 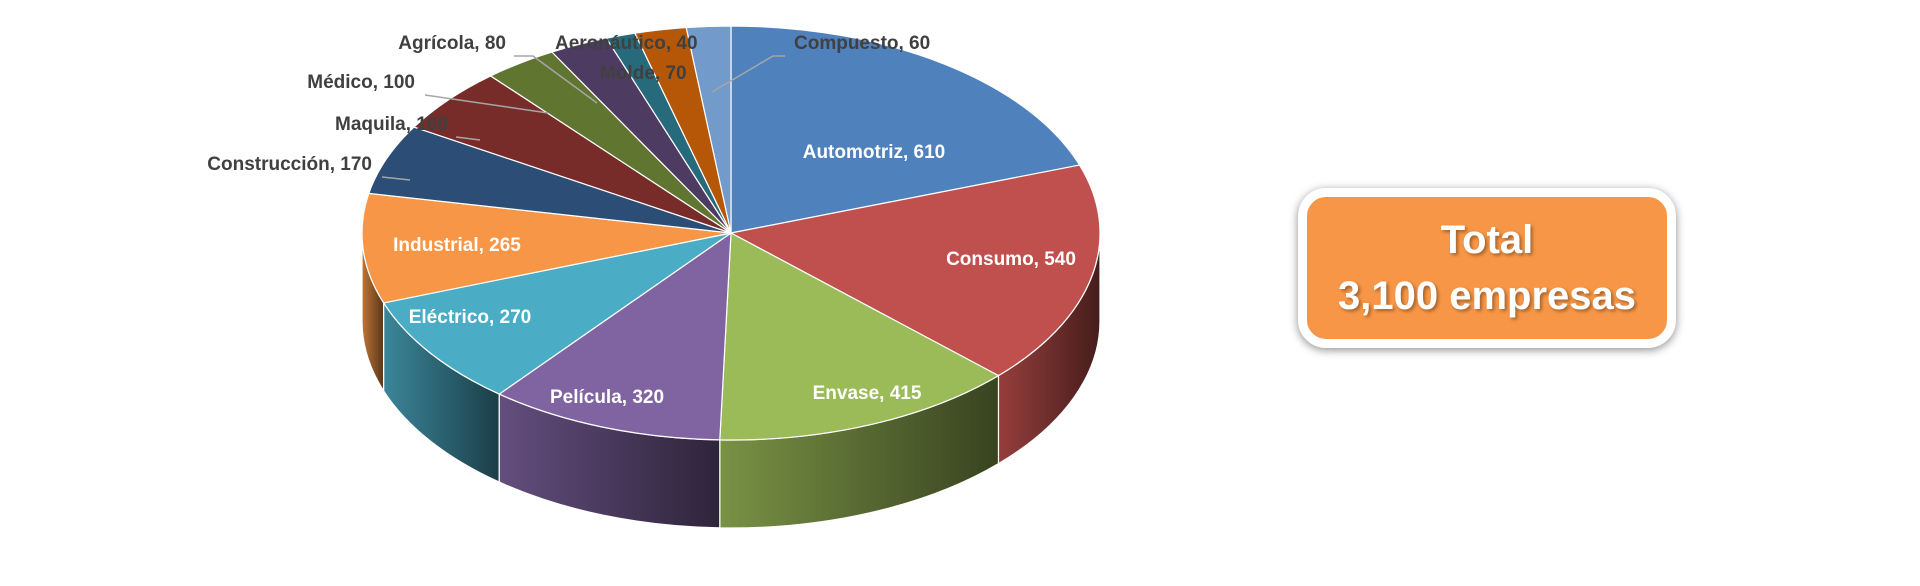 What do you see at coordinates (583, 118) in the screenshot?
I see `leader-lines` at bounding box center [583, 118].